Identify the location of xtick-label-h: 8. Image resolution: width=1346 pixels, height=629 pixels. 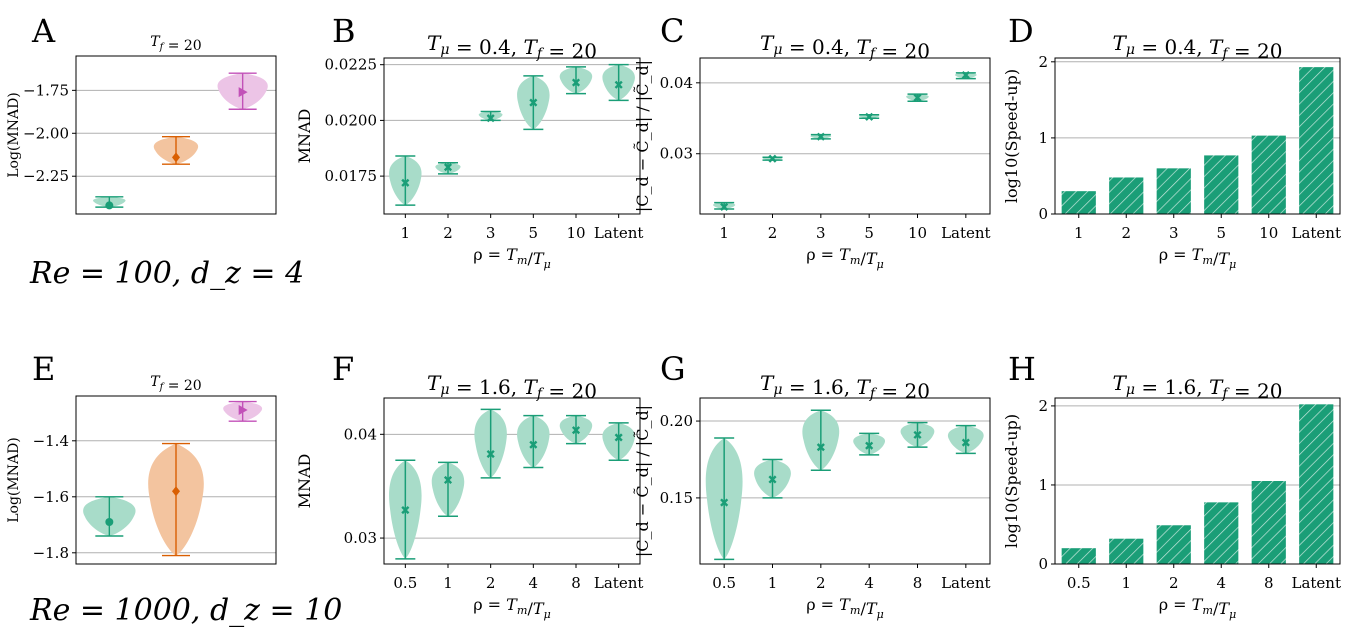
(1269, 583).